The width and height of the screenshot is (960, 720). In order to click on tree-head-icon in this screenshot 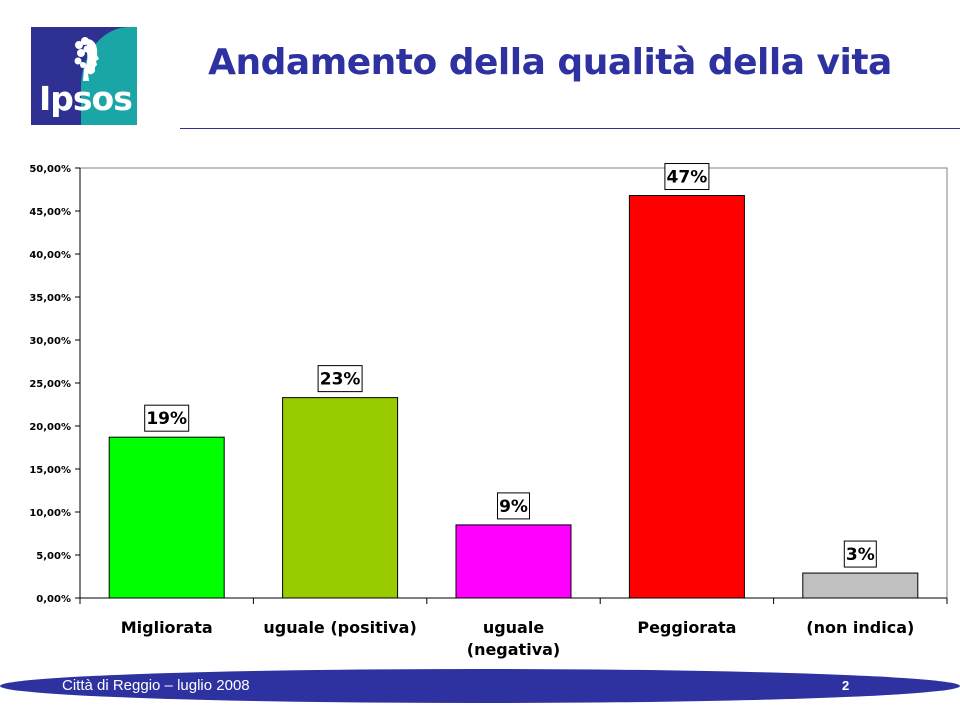, I will do `click(86, 59)`.